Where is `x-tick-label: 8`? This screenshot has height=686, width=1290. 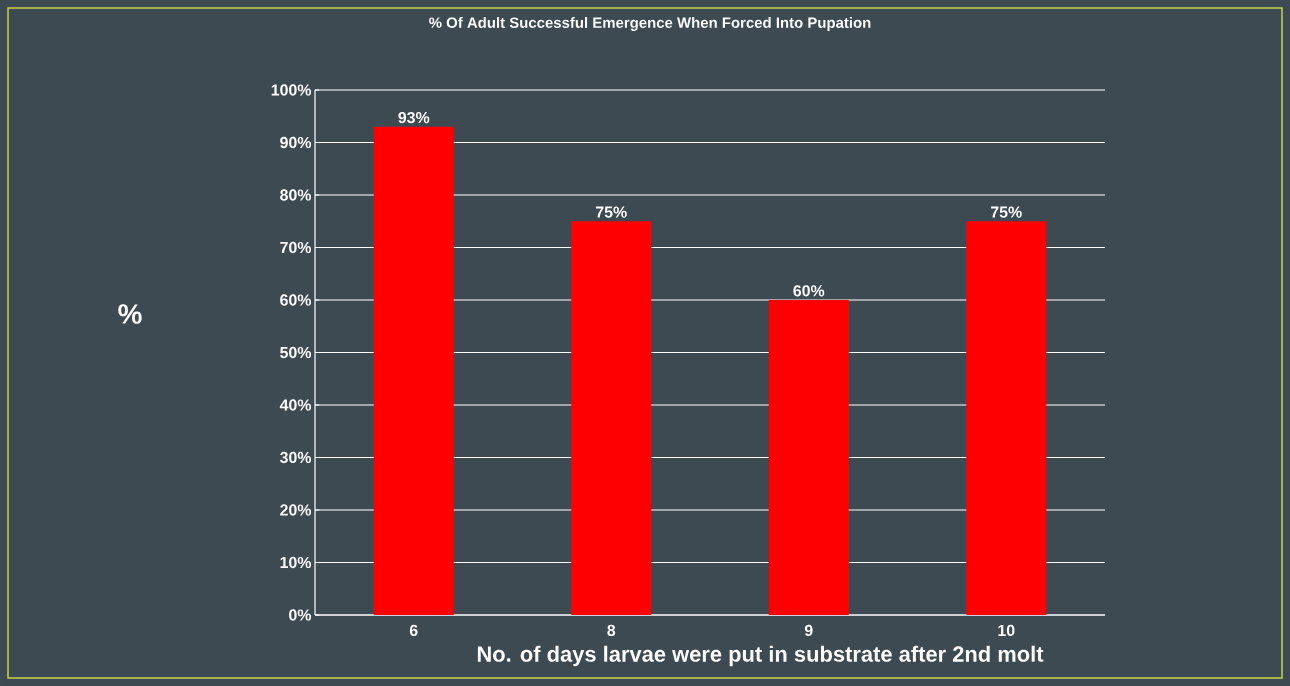
x-tick-label: 8 is located at coordinates (611, 630).